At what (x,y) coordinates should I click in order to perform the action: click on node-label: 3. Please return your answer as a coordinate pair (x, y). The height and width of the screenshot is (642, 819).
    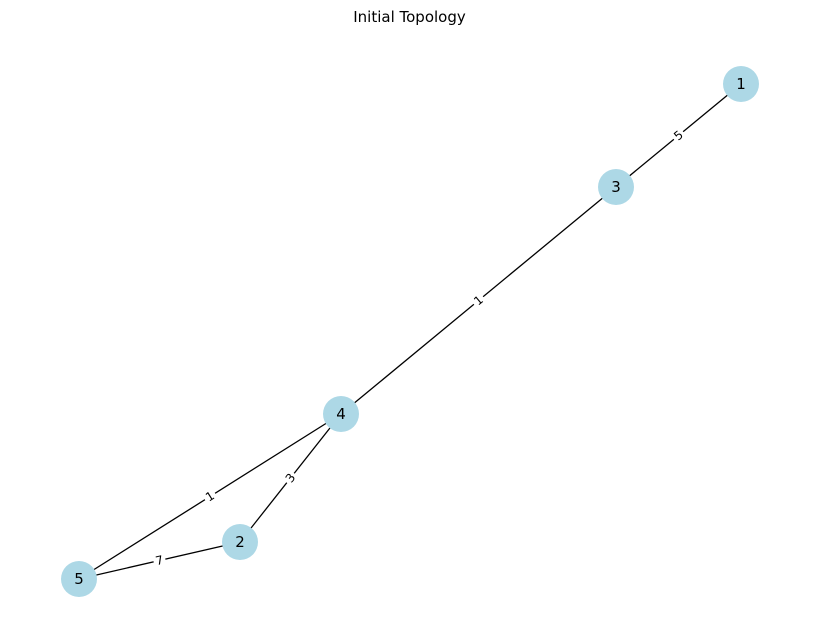
    Looking at the image, I should click on (616, 187).